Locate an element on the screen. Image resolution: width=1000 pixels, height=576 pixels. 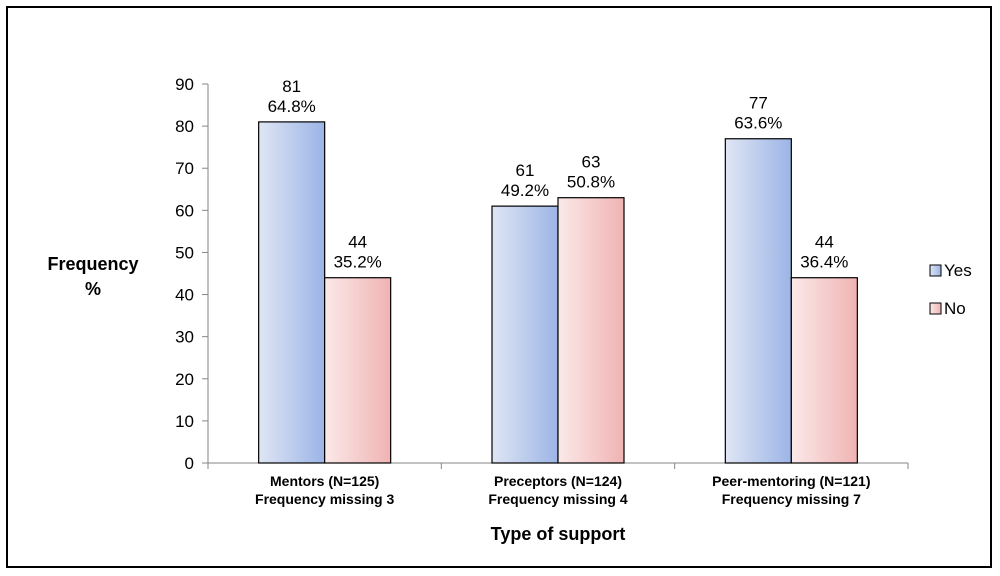
y-tick-label: 90 is located at coordinates (184, 84).